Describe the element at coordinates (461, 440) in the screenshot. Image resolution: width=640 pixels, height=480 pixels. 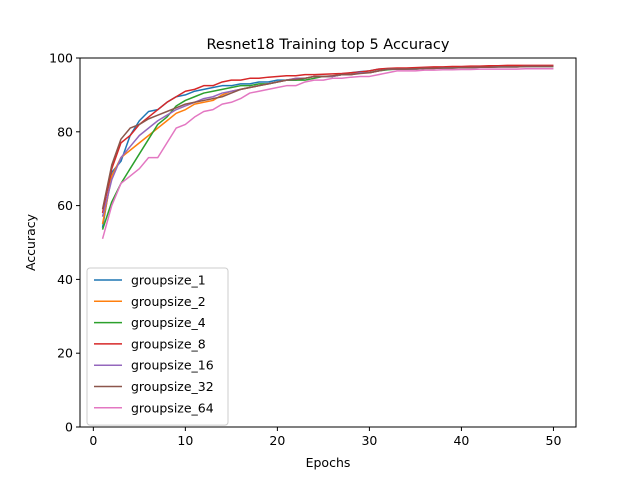
I see `x-tick-label: 40` at that location.